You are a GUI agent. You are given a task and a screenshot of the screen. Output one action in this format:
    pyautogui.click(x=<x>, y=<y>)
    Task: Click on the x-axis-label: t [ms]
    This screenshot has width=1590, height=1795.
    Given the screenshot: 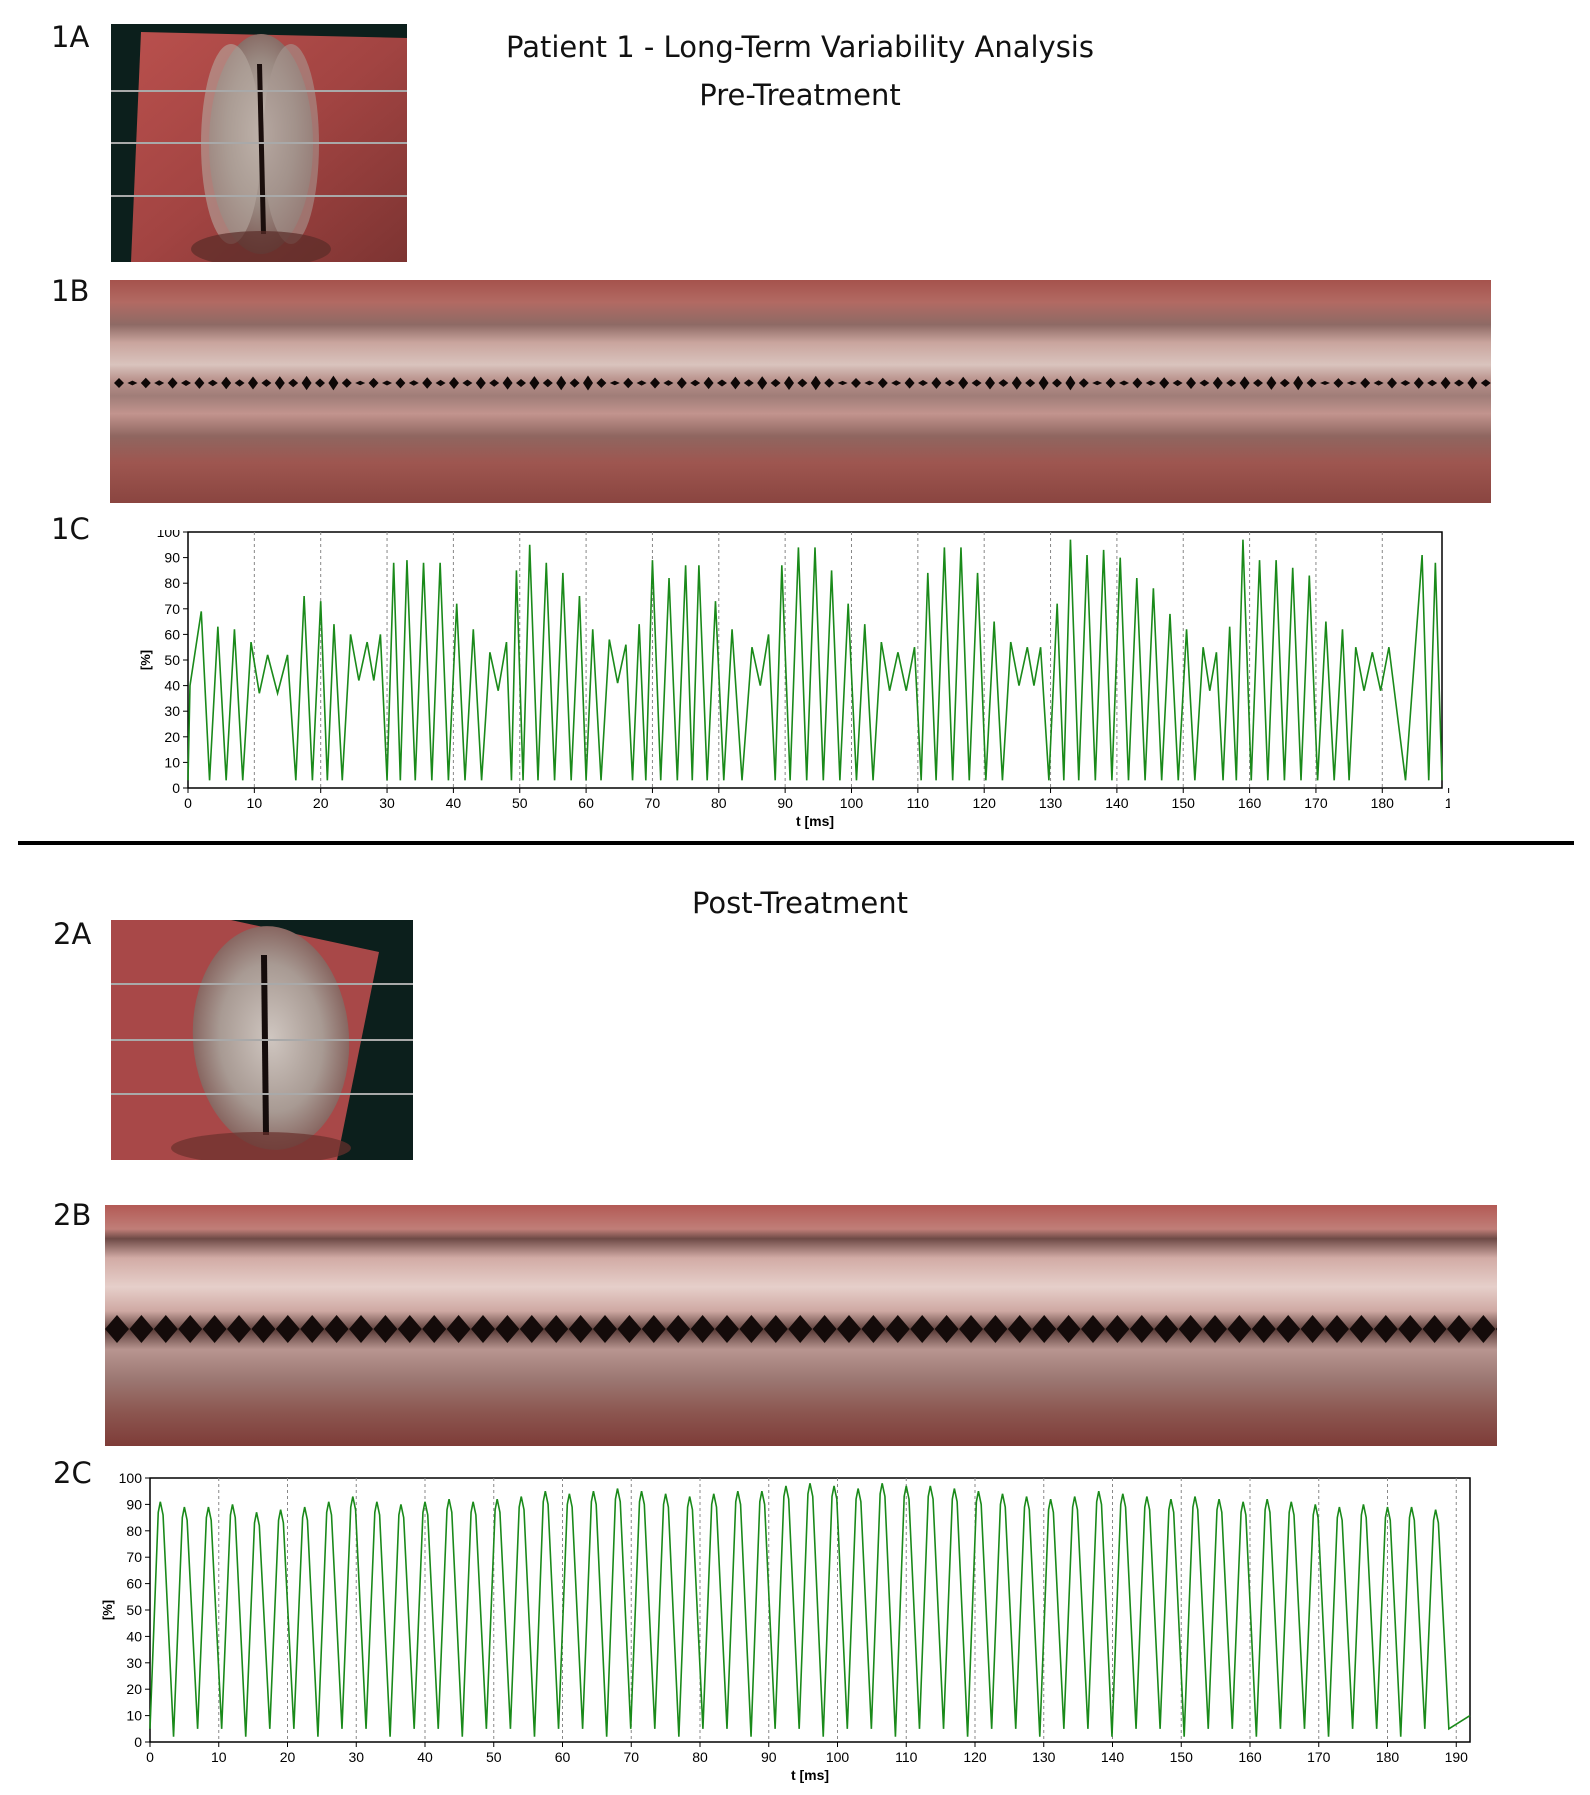 What is the action you would take?
    pyautogui.click(x=815, y=821)
    